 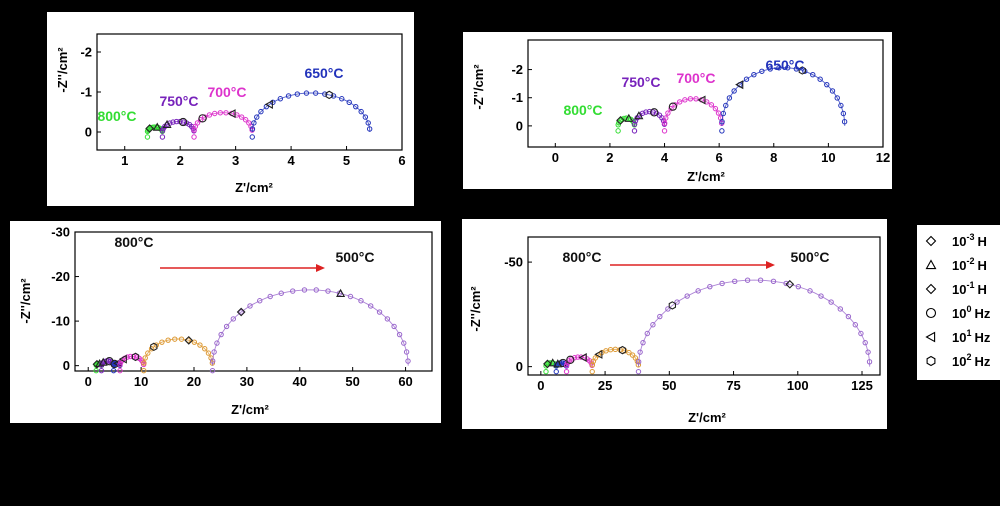 I want to click on legend-label: 10-3 H, so click(x=969, y=240).